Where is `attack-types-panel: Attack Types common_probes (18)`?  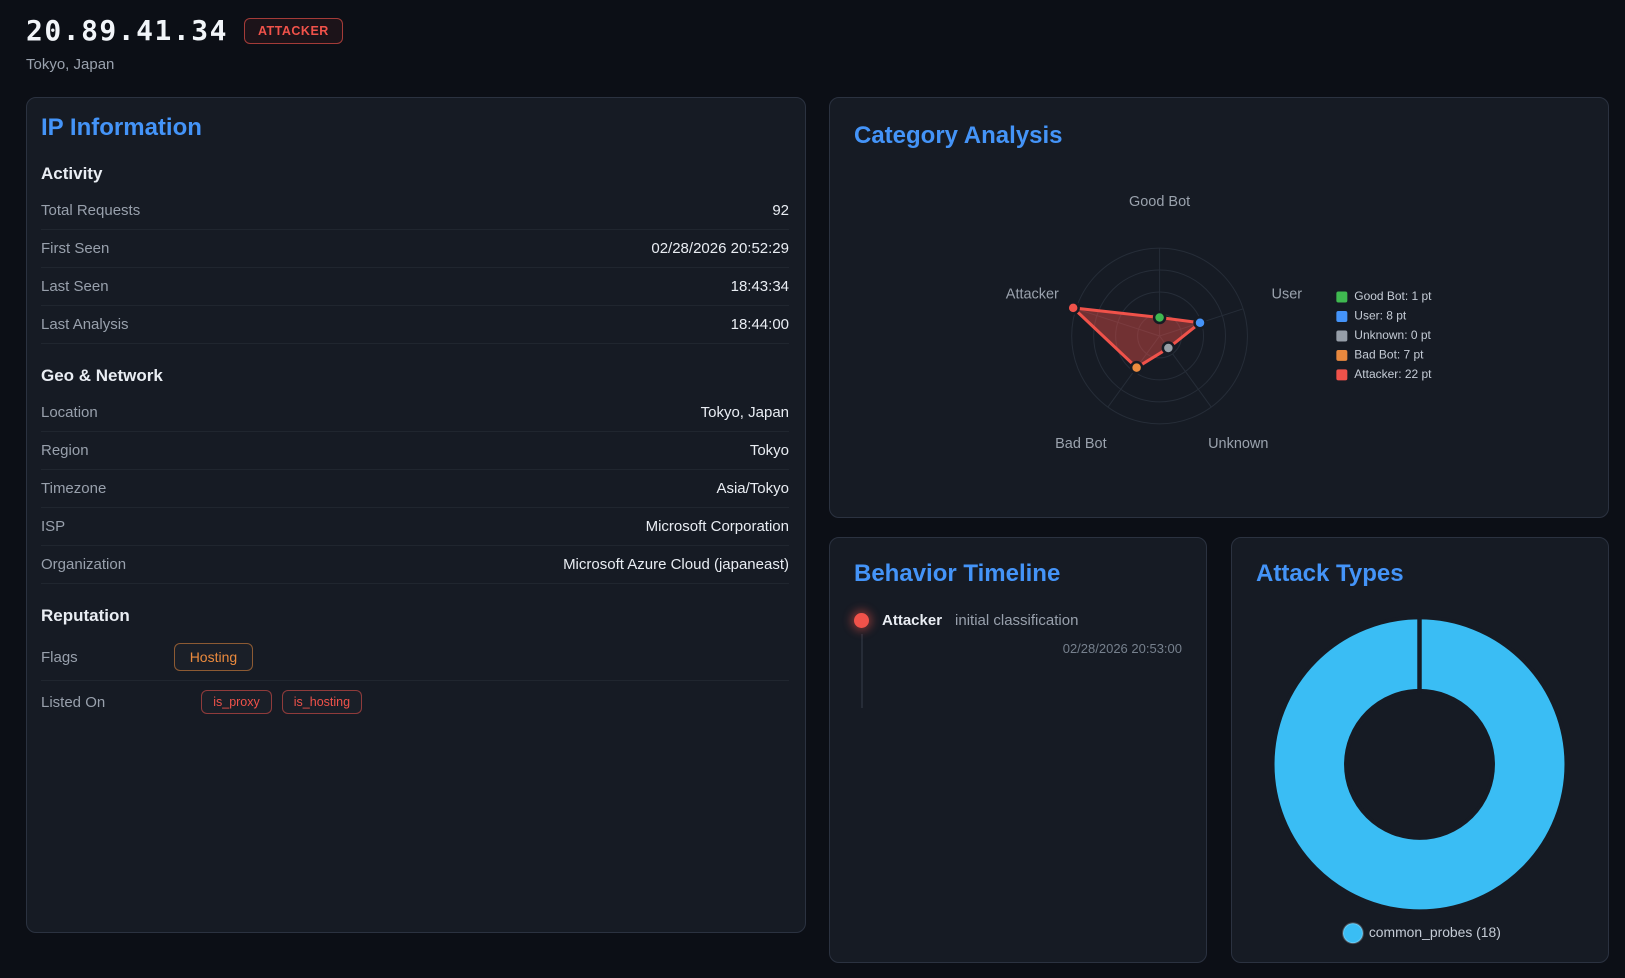 attack-types-panel: Attack Types common_probes (18) is located at coordinates (1420, 750).